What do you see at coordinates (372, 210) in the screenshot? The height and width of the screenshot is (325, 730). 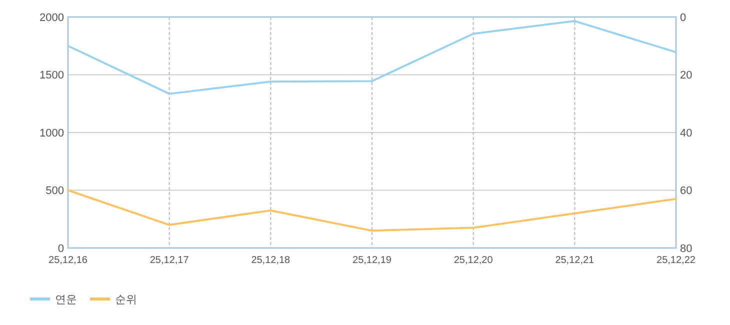 I see `line-series` at bounding box center [372, 210].